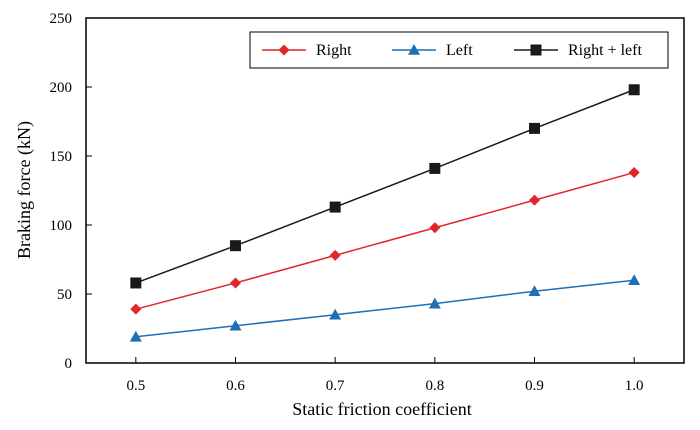 The width and height of the screenshot is (700, 430). What do you see at coordinates (61, 226) in the screenshot?
I see `y-tick-label: 100` at bounding box center [61, 226].